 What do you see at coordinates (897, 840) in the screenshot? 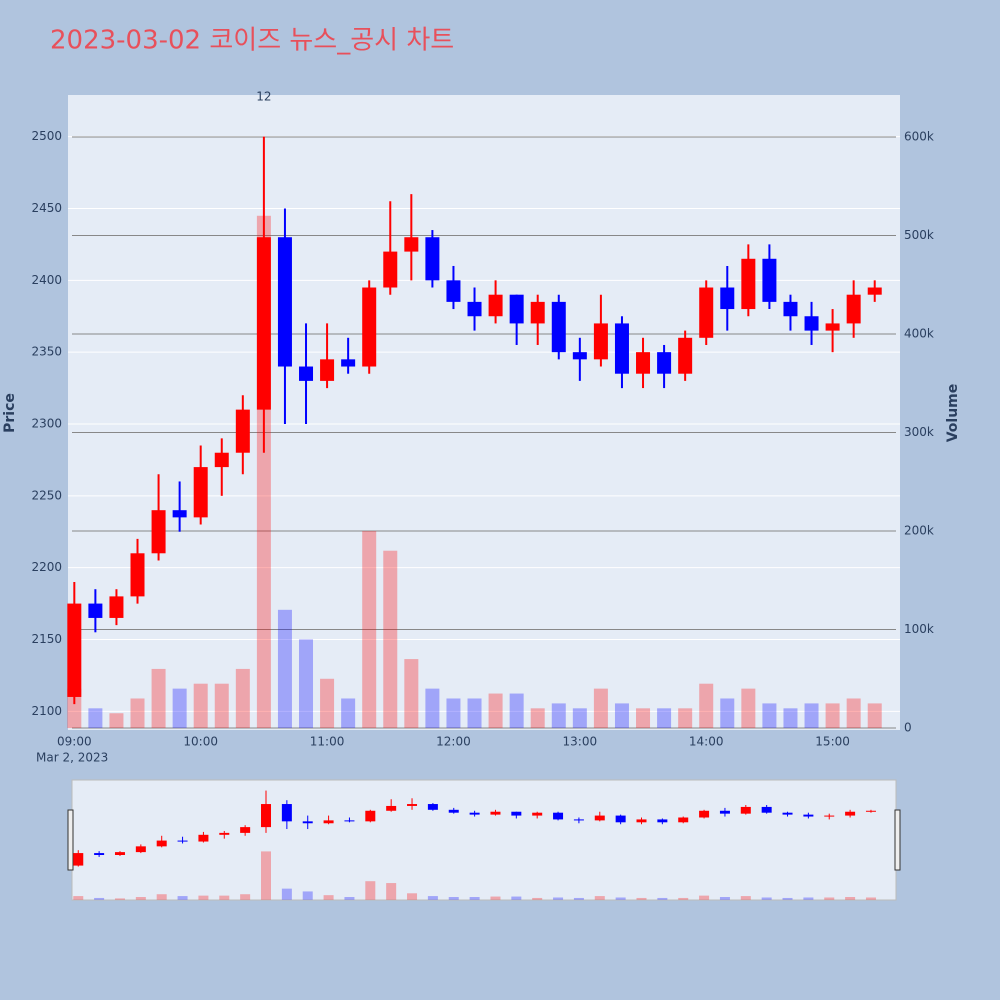
I see `range-handle-right` at bounding box center [897, 840].